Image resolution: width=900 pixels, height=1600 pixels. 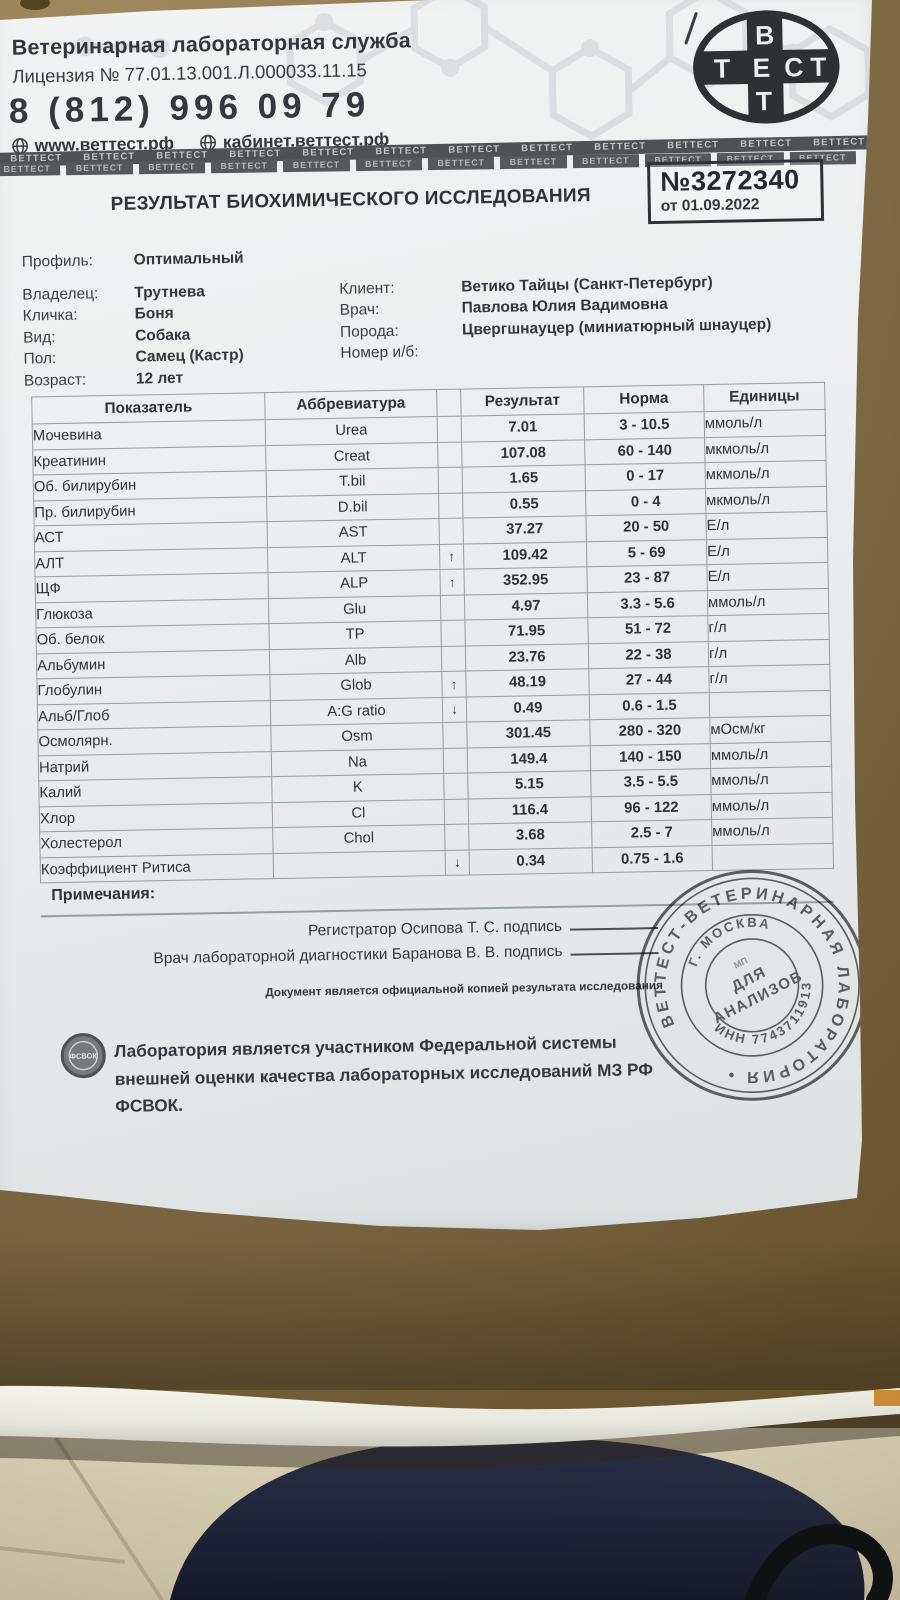 I want to click on cell-norm: 0.6 - 1.5, so click(x=649, y=706).